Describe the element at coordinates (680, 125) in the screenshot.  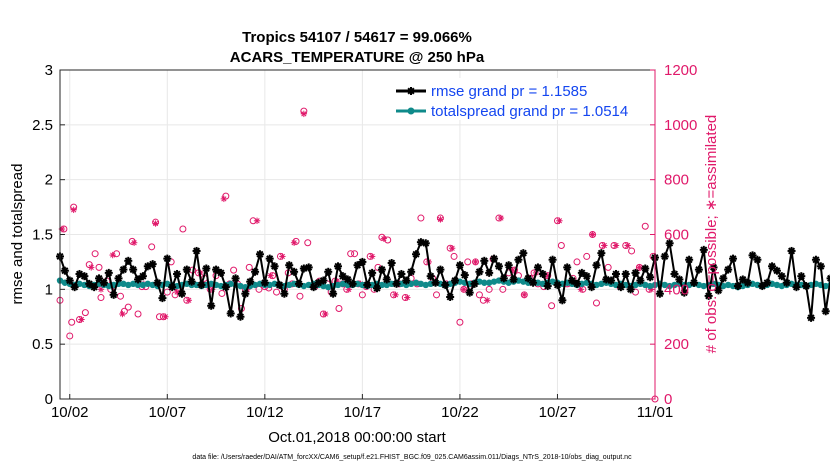
I see `y-right-tick-label: 1000` at that location.